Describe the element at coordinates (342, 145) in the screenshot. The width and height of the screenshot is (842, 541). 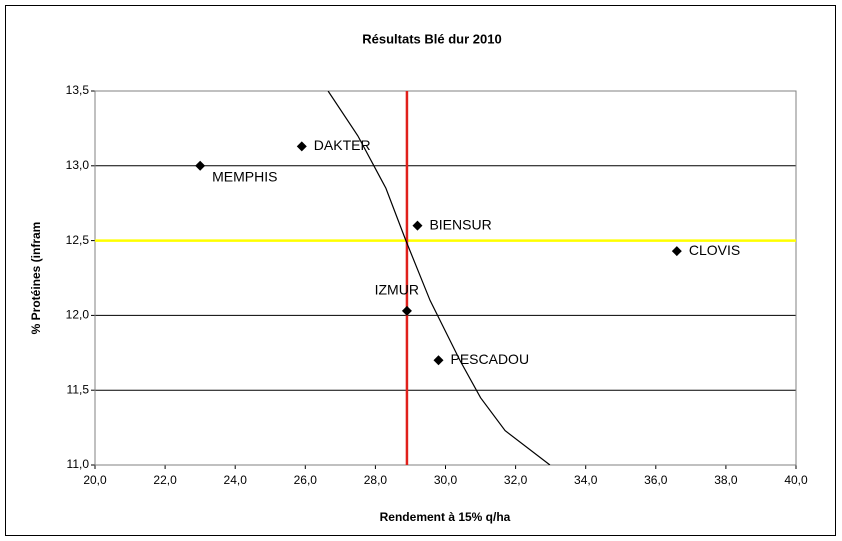
I see `point-label: DAKTER` at that location.